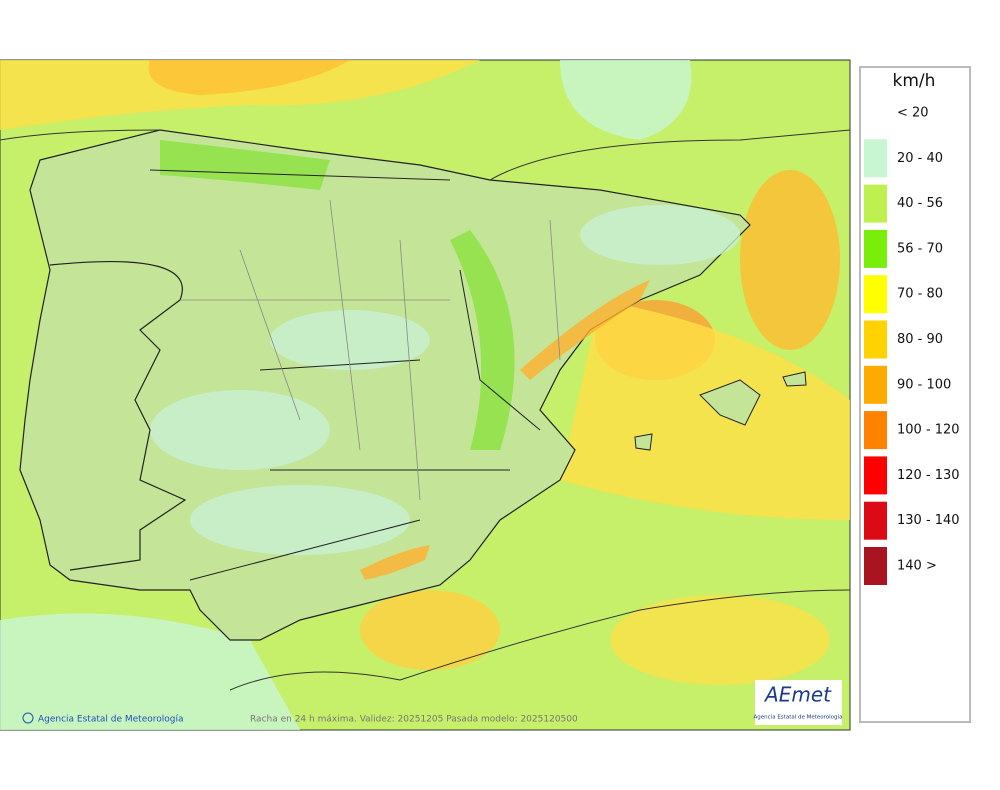 The width and height of the screenshot is (1000, 790). What do you see at coordinates (920, 339) in the screenshot?
I see `legend-label: 80 - 90` at bounding box center [920, 339].